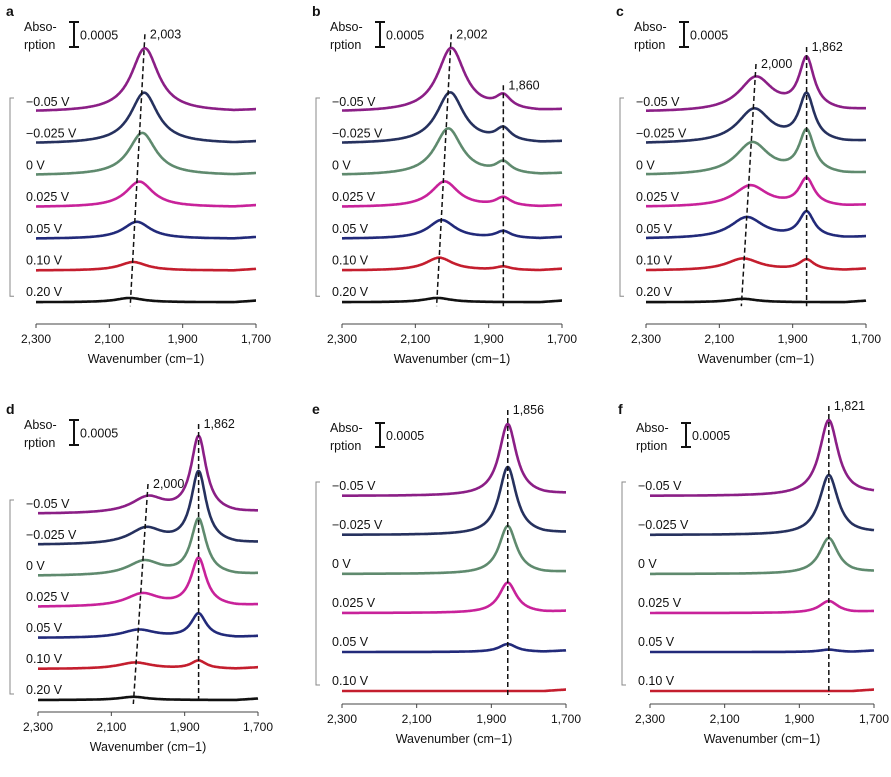 Image resolution: width=891 pixels, height=777 pixels. I want to click on peak-label: 1,856, so click(528, 410).